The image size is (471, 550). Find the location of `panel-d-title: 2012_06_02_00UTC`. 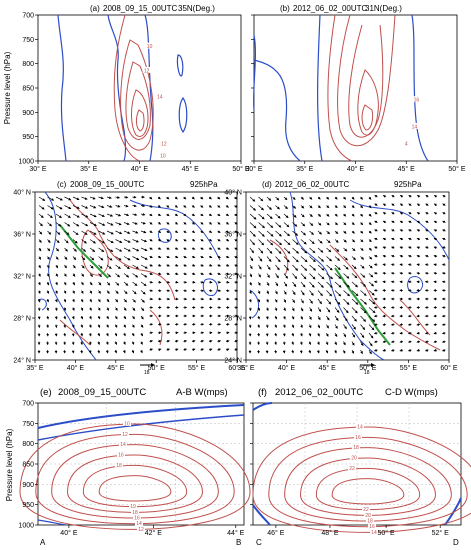

panel-d-title: 2012_06_02_00UTC is located at coordinates (312, 184).